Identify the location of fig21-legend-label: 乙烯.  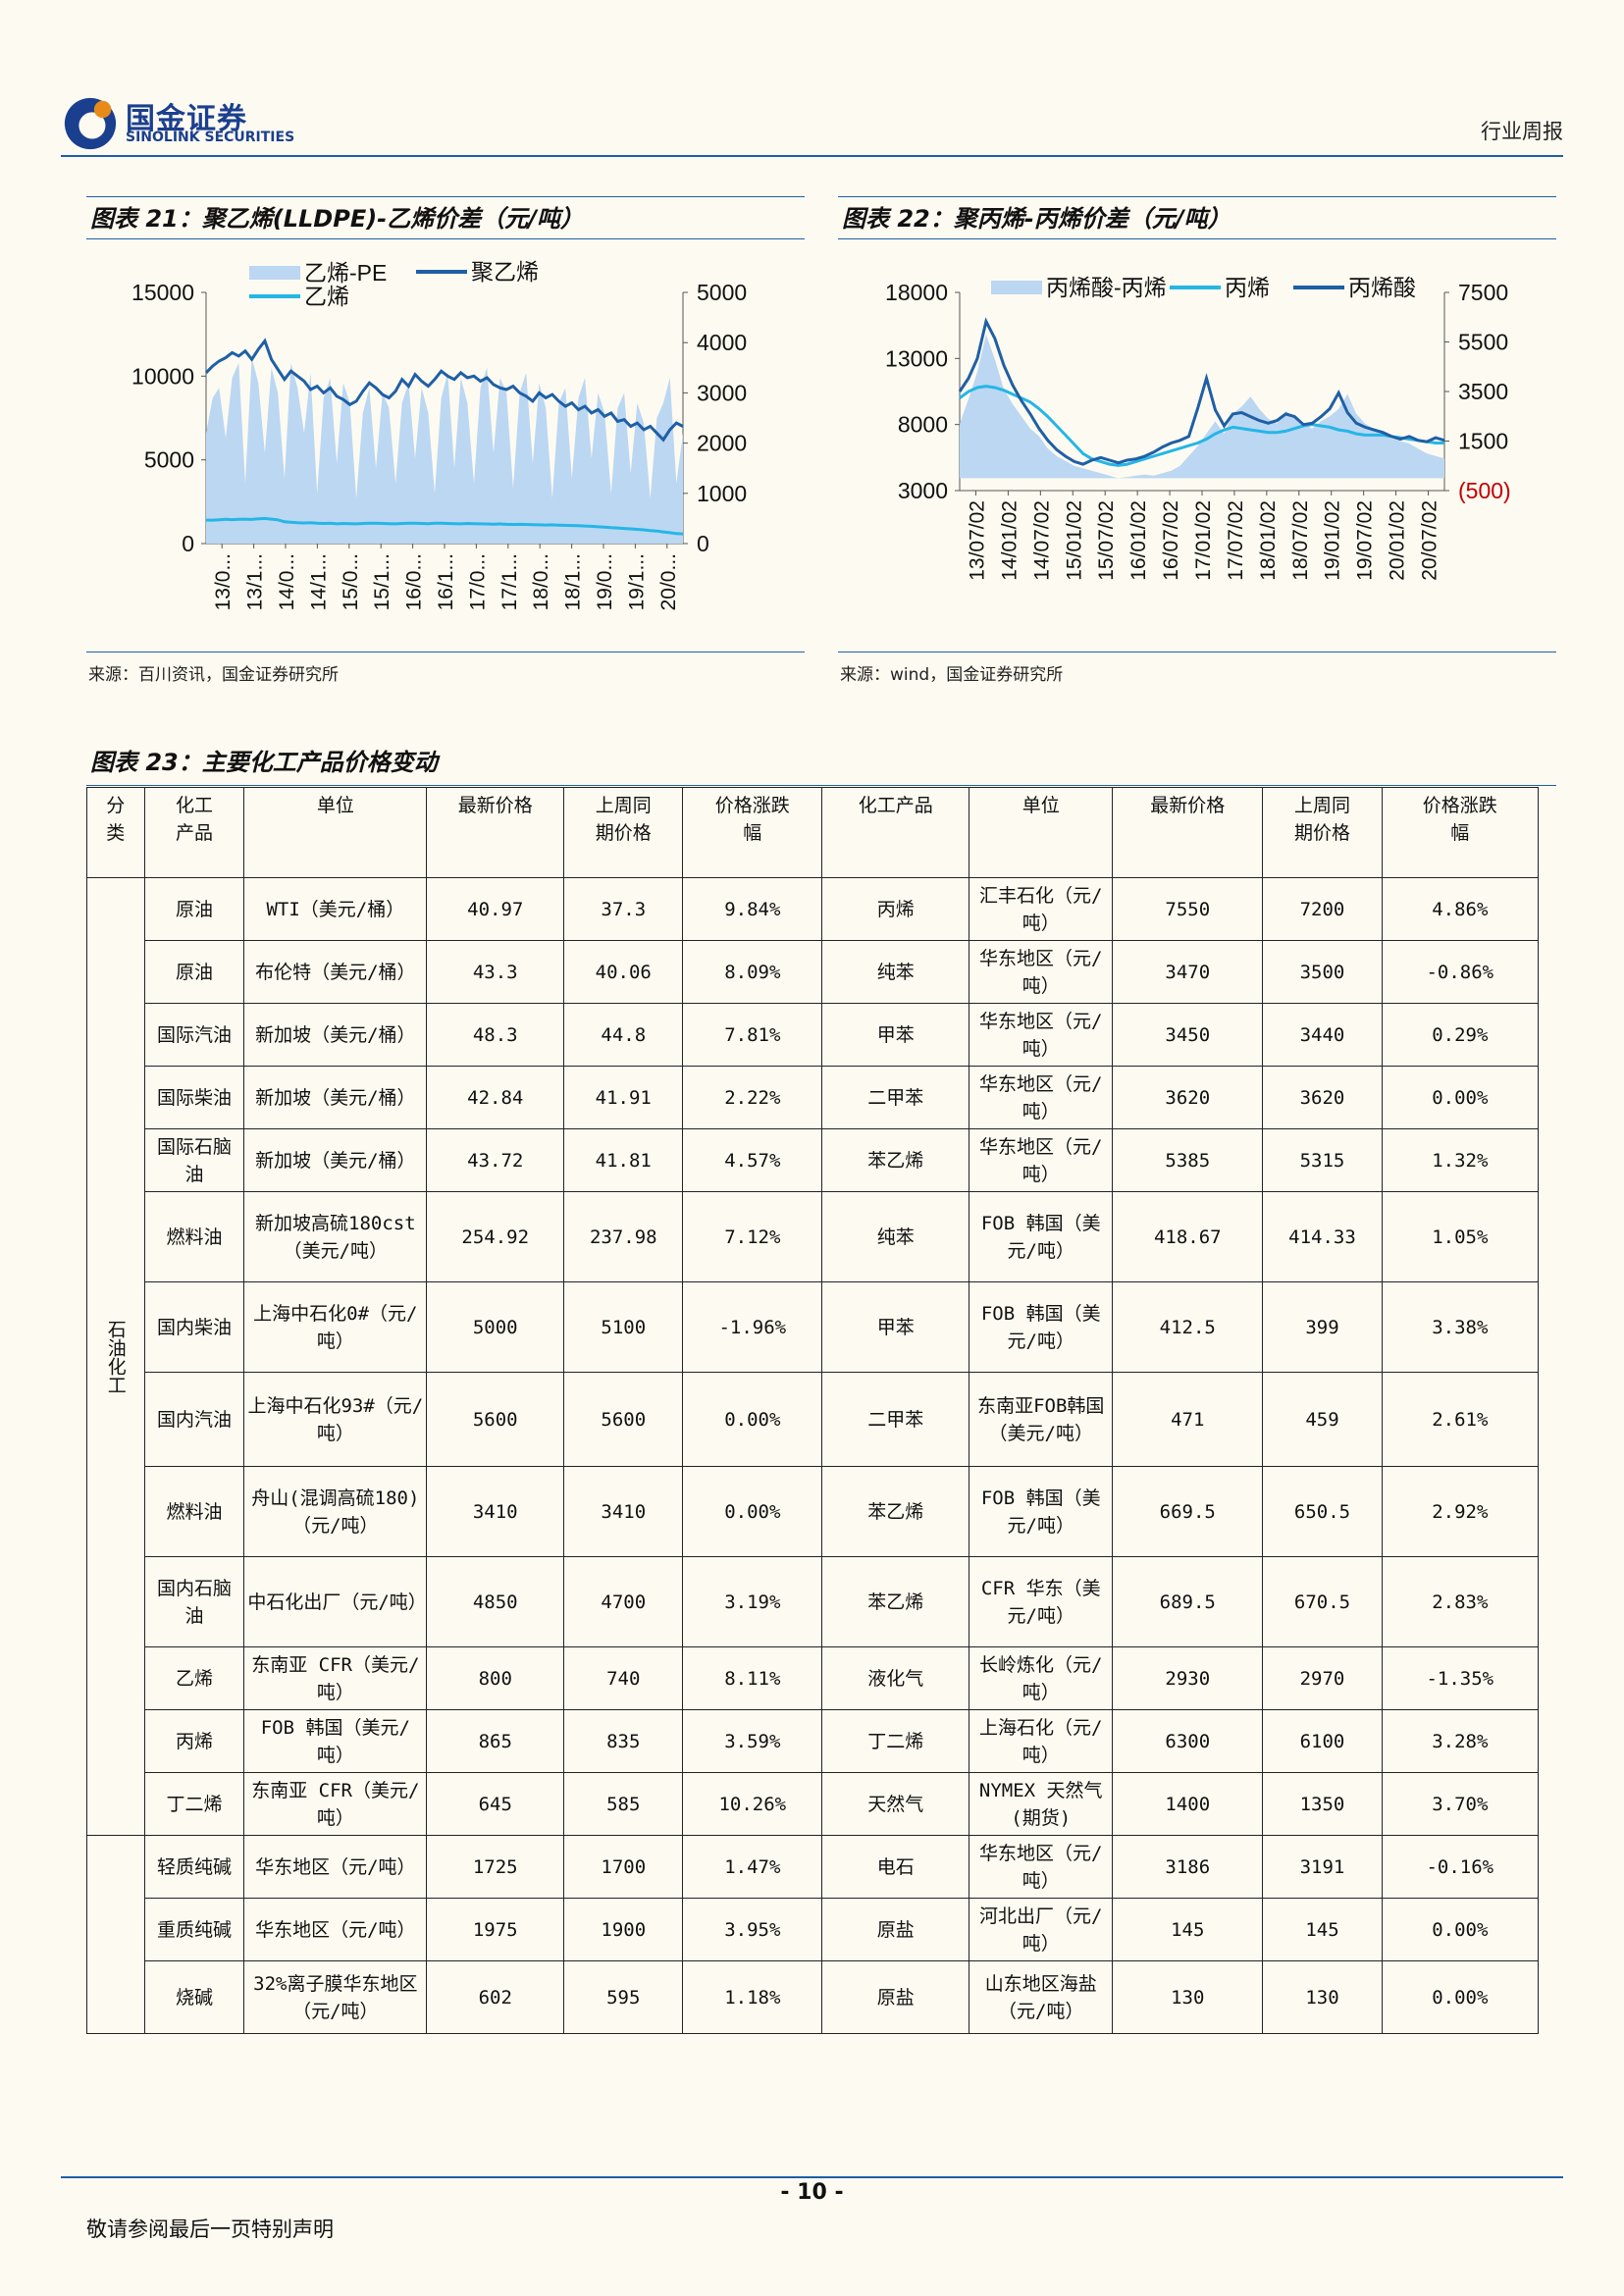
(326, 296).